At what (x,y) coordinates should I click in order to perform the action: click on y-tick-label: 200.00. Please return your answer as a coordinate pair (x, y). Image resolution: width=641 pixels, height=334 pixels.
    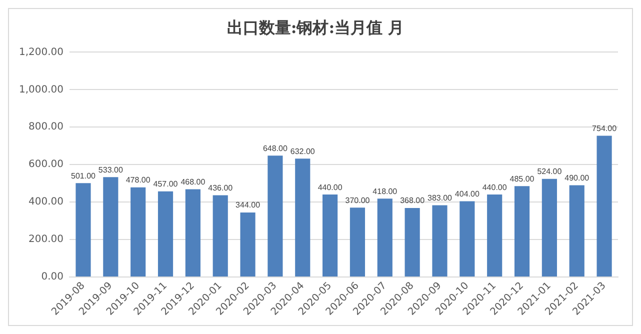
    Looking at the image, I should click on (46, 240).